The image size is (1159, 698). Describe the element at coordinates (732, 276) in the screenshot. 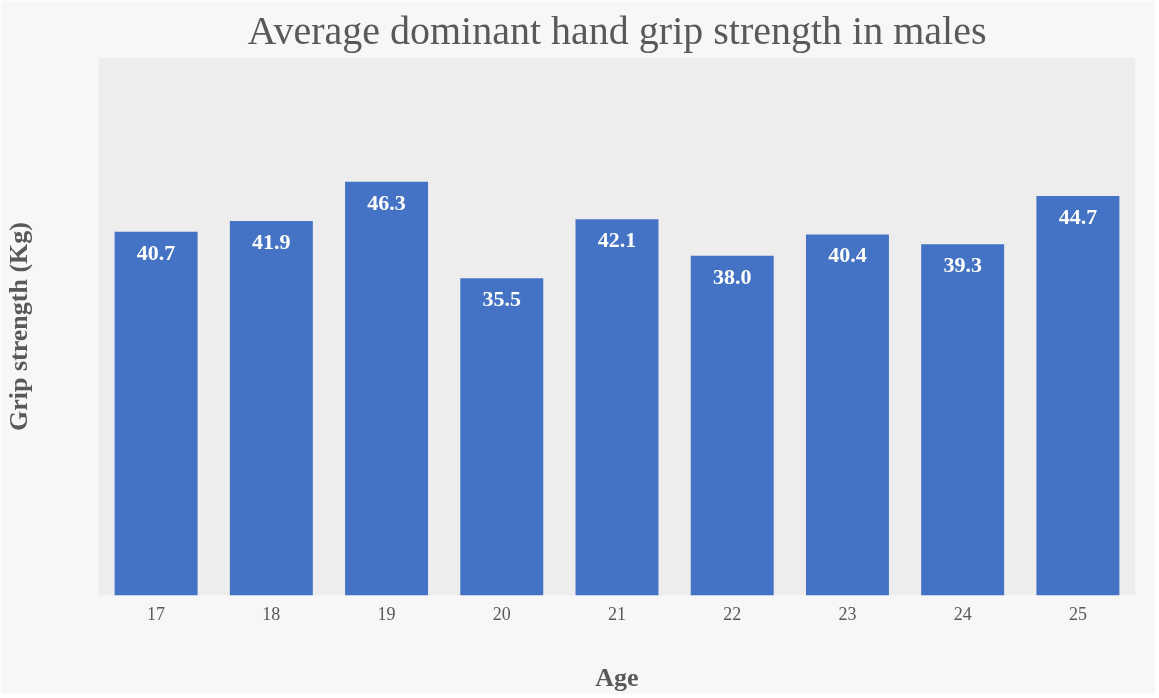

I see `data-label: 38.0` at that location.